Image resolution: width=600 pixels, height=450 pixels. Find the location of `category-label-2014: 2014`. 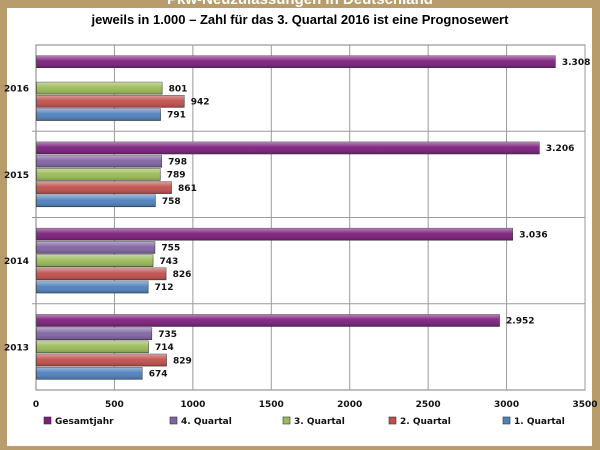

category-label-2014: 2014 is located at coordinates (16, 262).